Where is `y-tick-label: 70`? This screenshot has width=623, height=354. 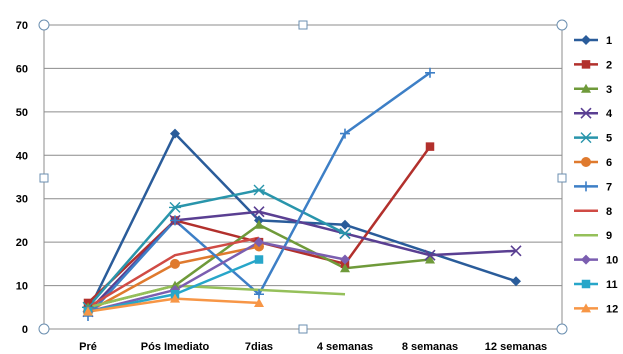 y-tick-label: 70 is located at coordinates (22, 26).